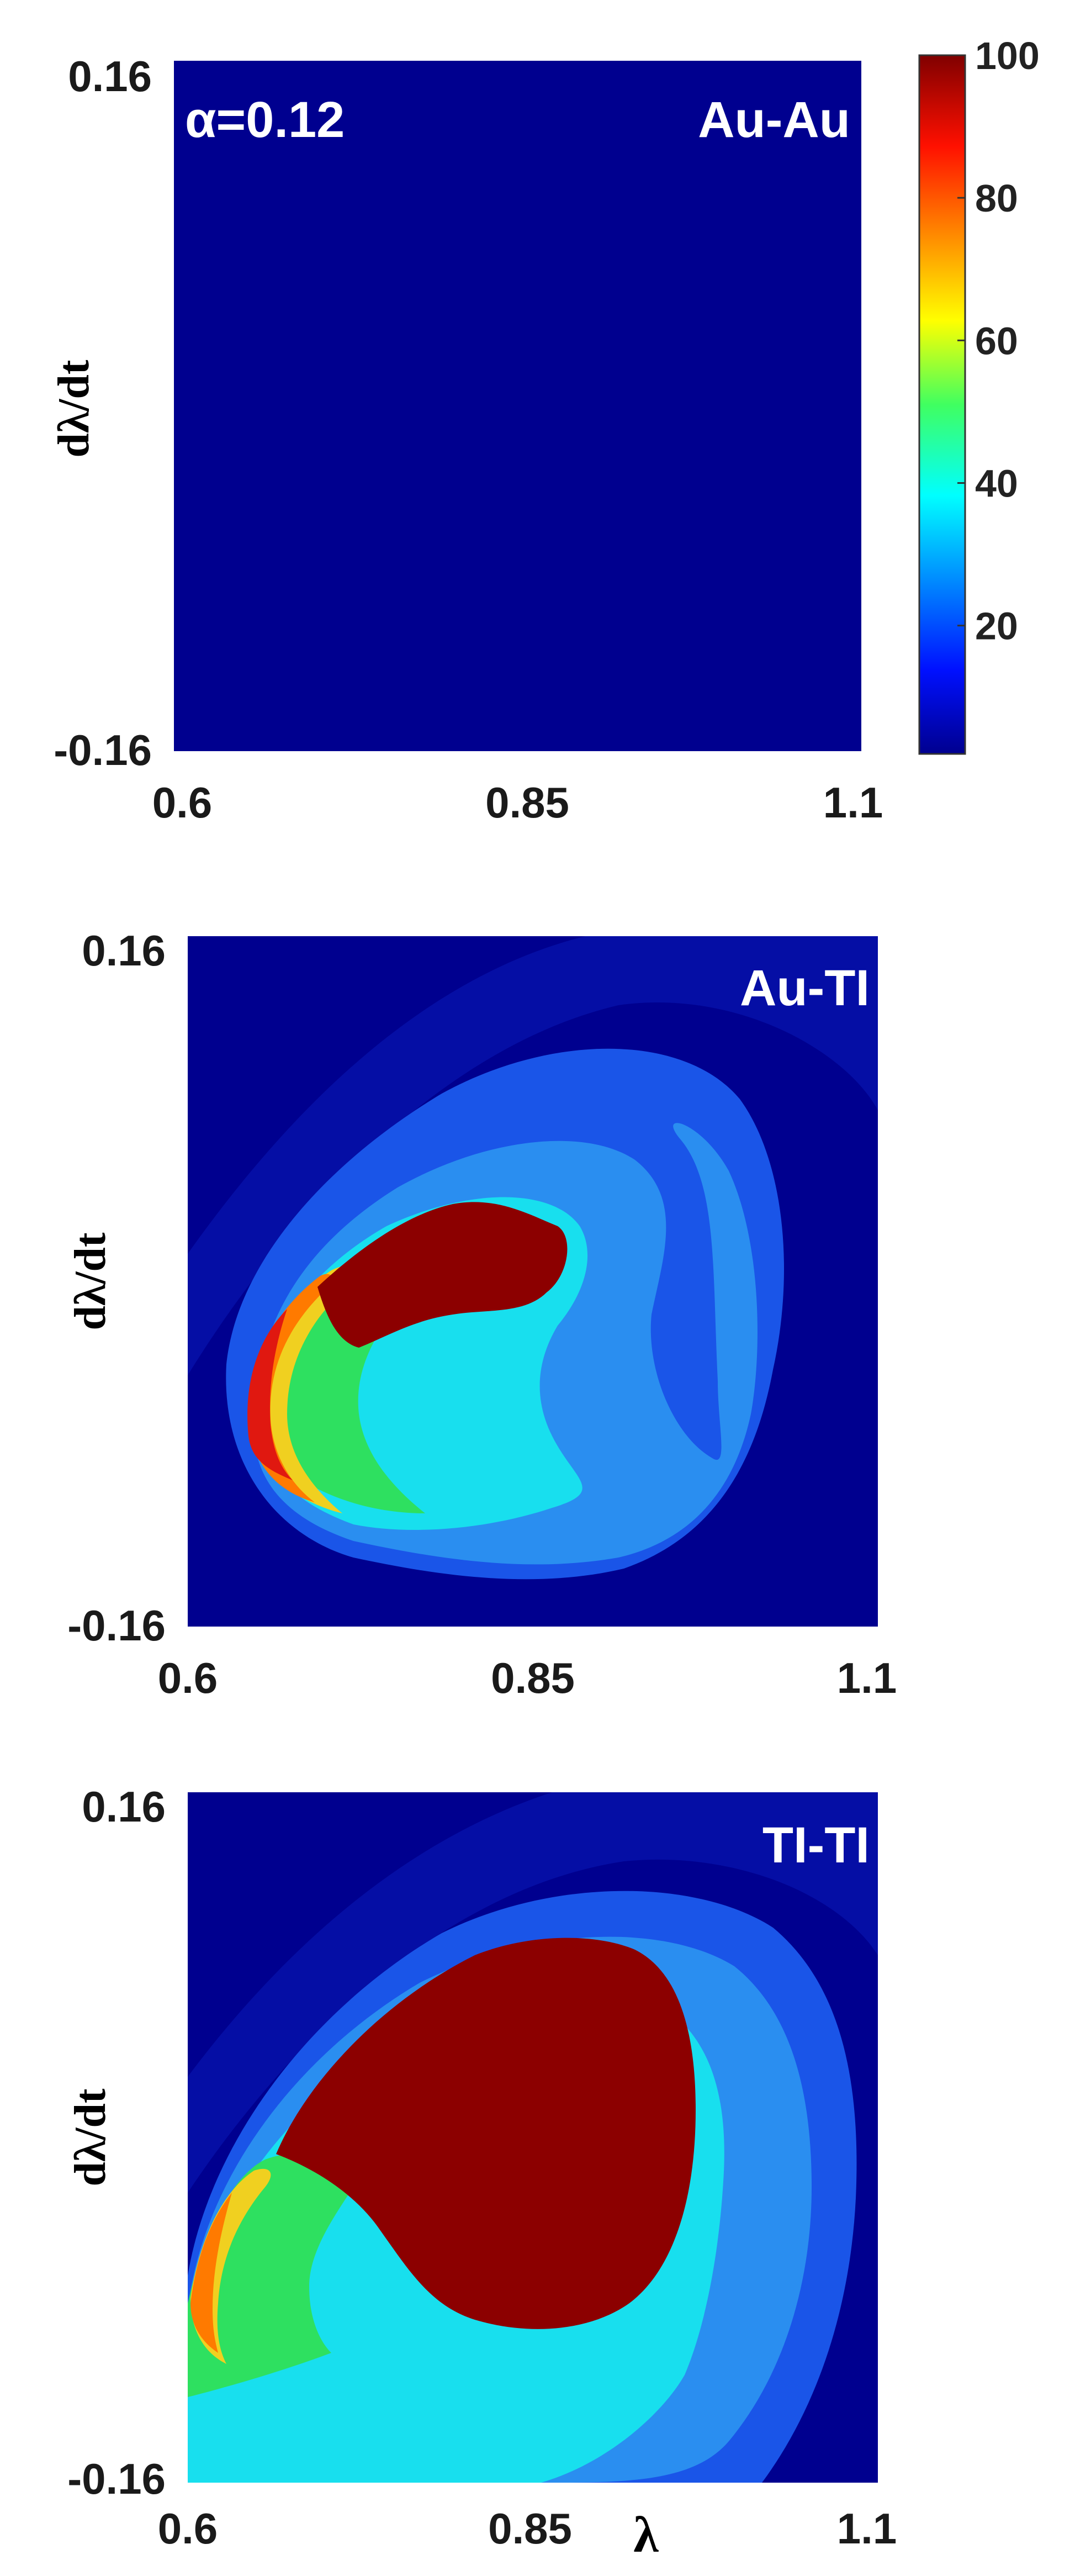 This screenshot has width=1091, height=2576. I want to click on colorbar-tick-label: 100, so click(1007, 55).